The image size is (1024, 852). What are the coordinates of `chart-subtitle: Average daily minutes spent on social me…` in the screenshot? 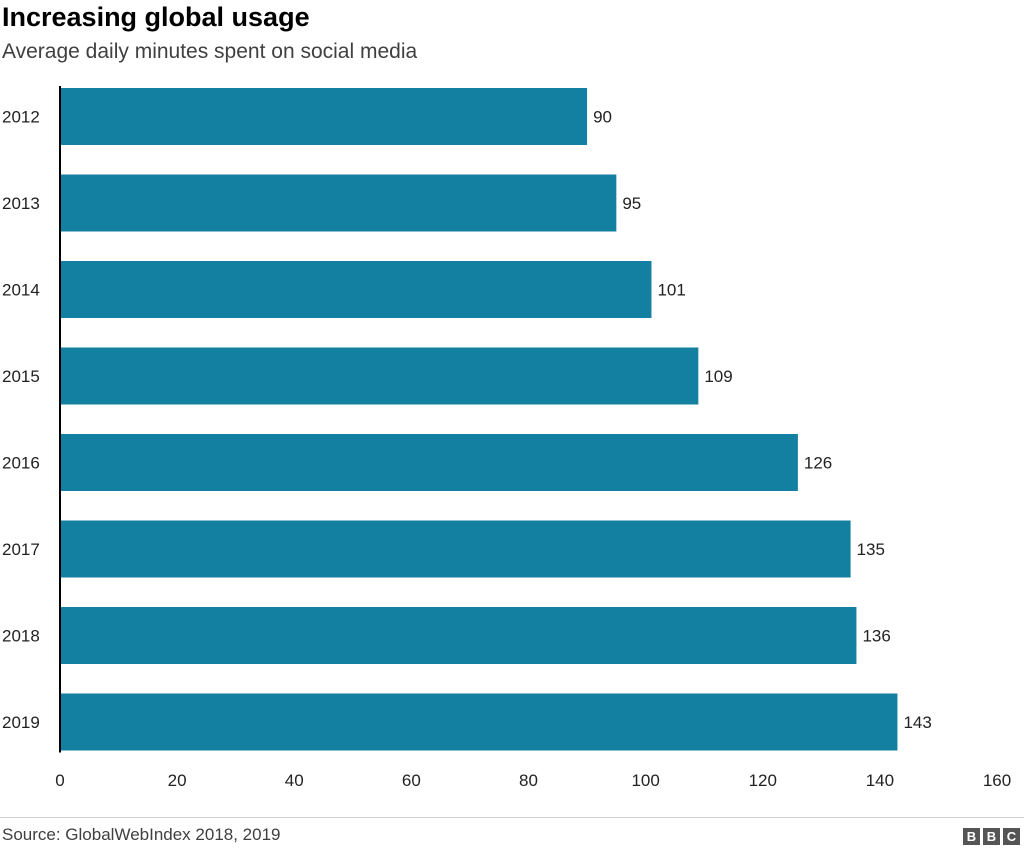 It's located at (210, 51).